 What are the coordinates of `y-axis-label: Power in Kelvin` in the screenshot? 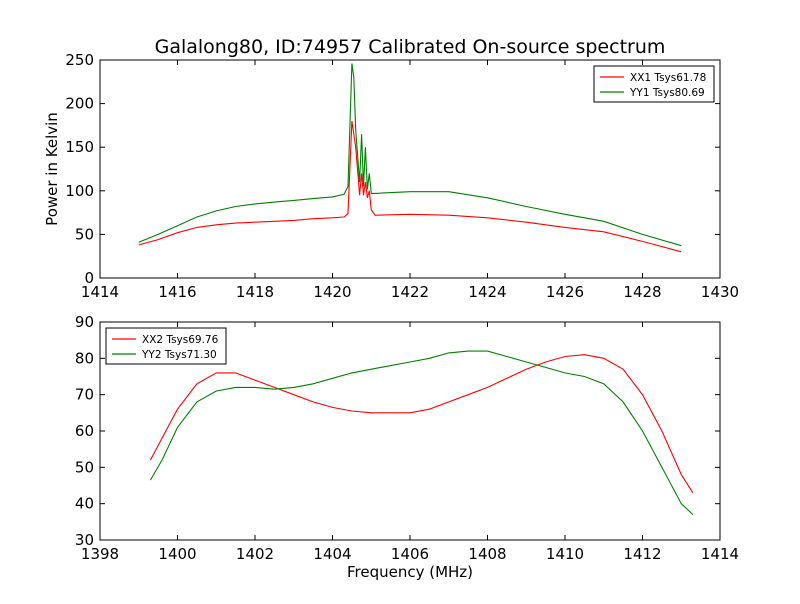 It's located at (52, 169).